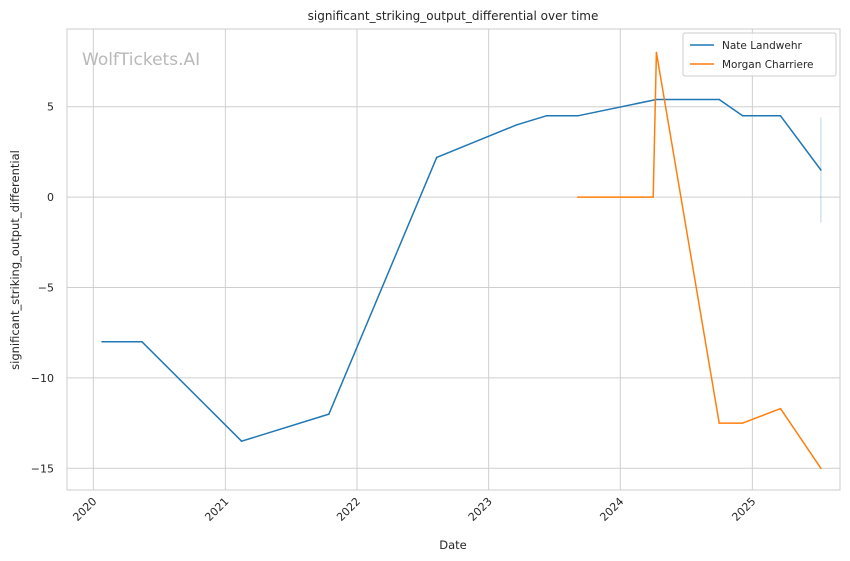  What do you see at coordinates (762, 46) in the screenshot?
I see `legend-label-nate-landwehr: Nate Landwehr` at bounding box center [762, 46].